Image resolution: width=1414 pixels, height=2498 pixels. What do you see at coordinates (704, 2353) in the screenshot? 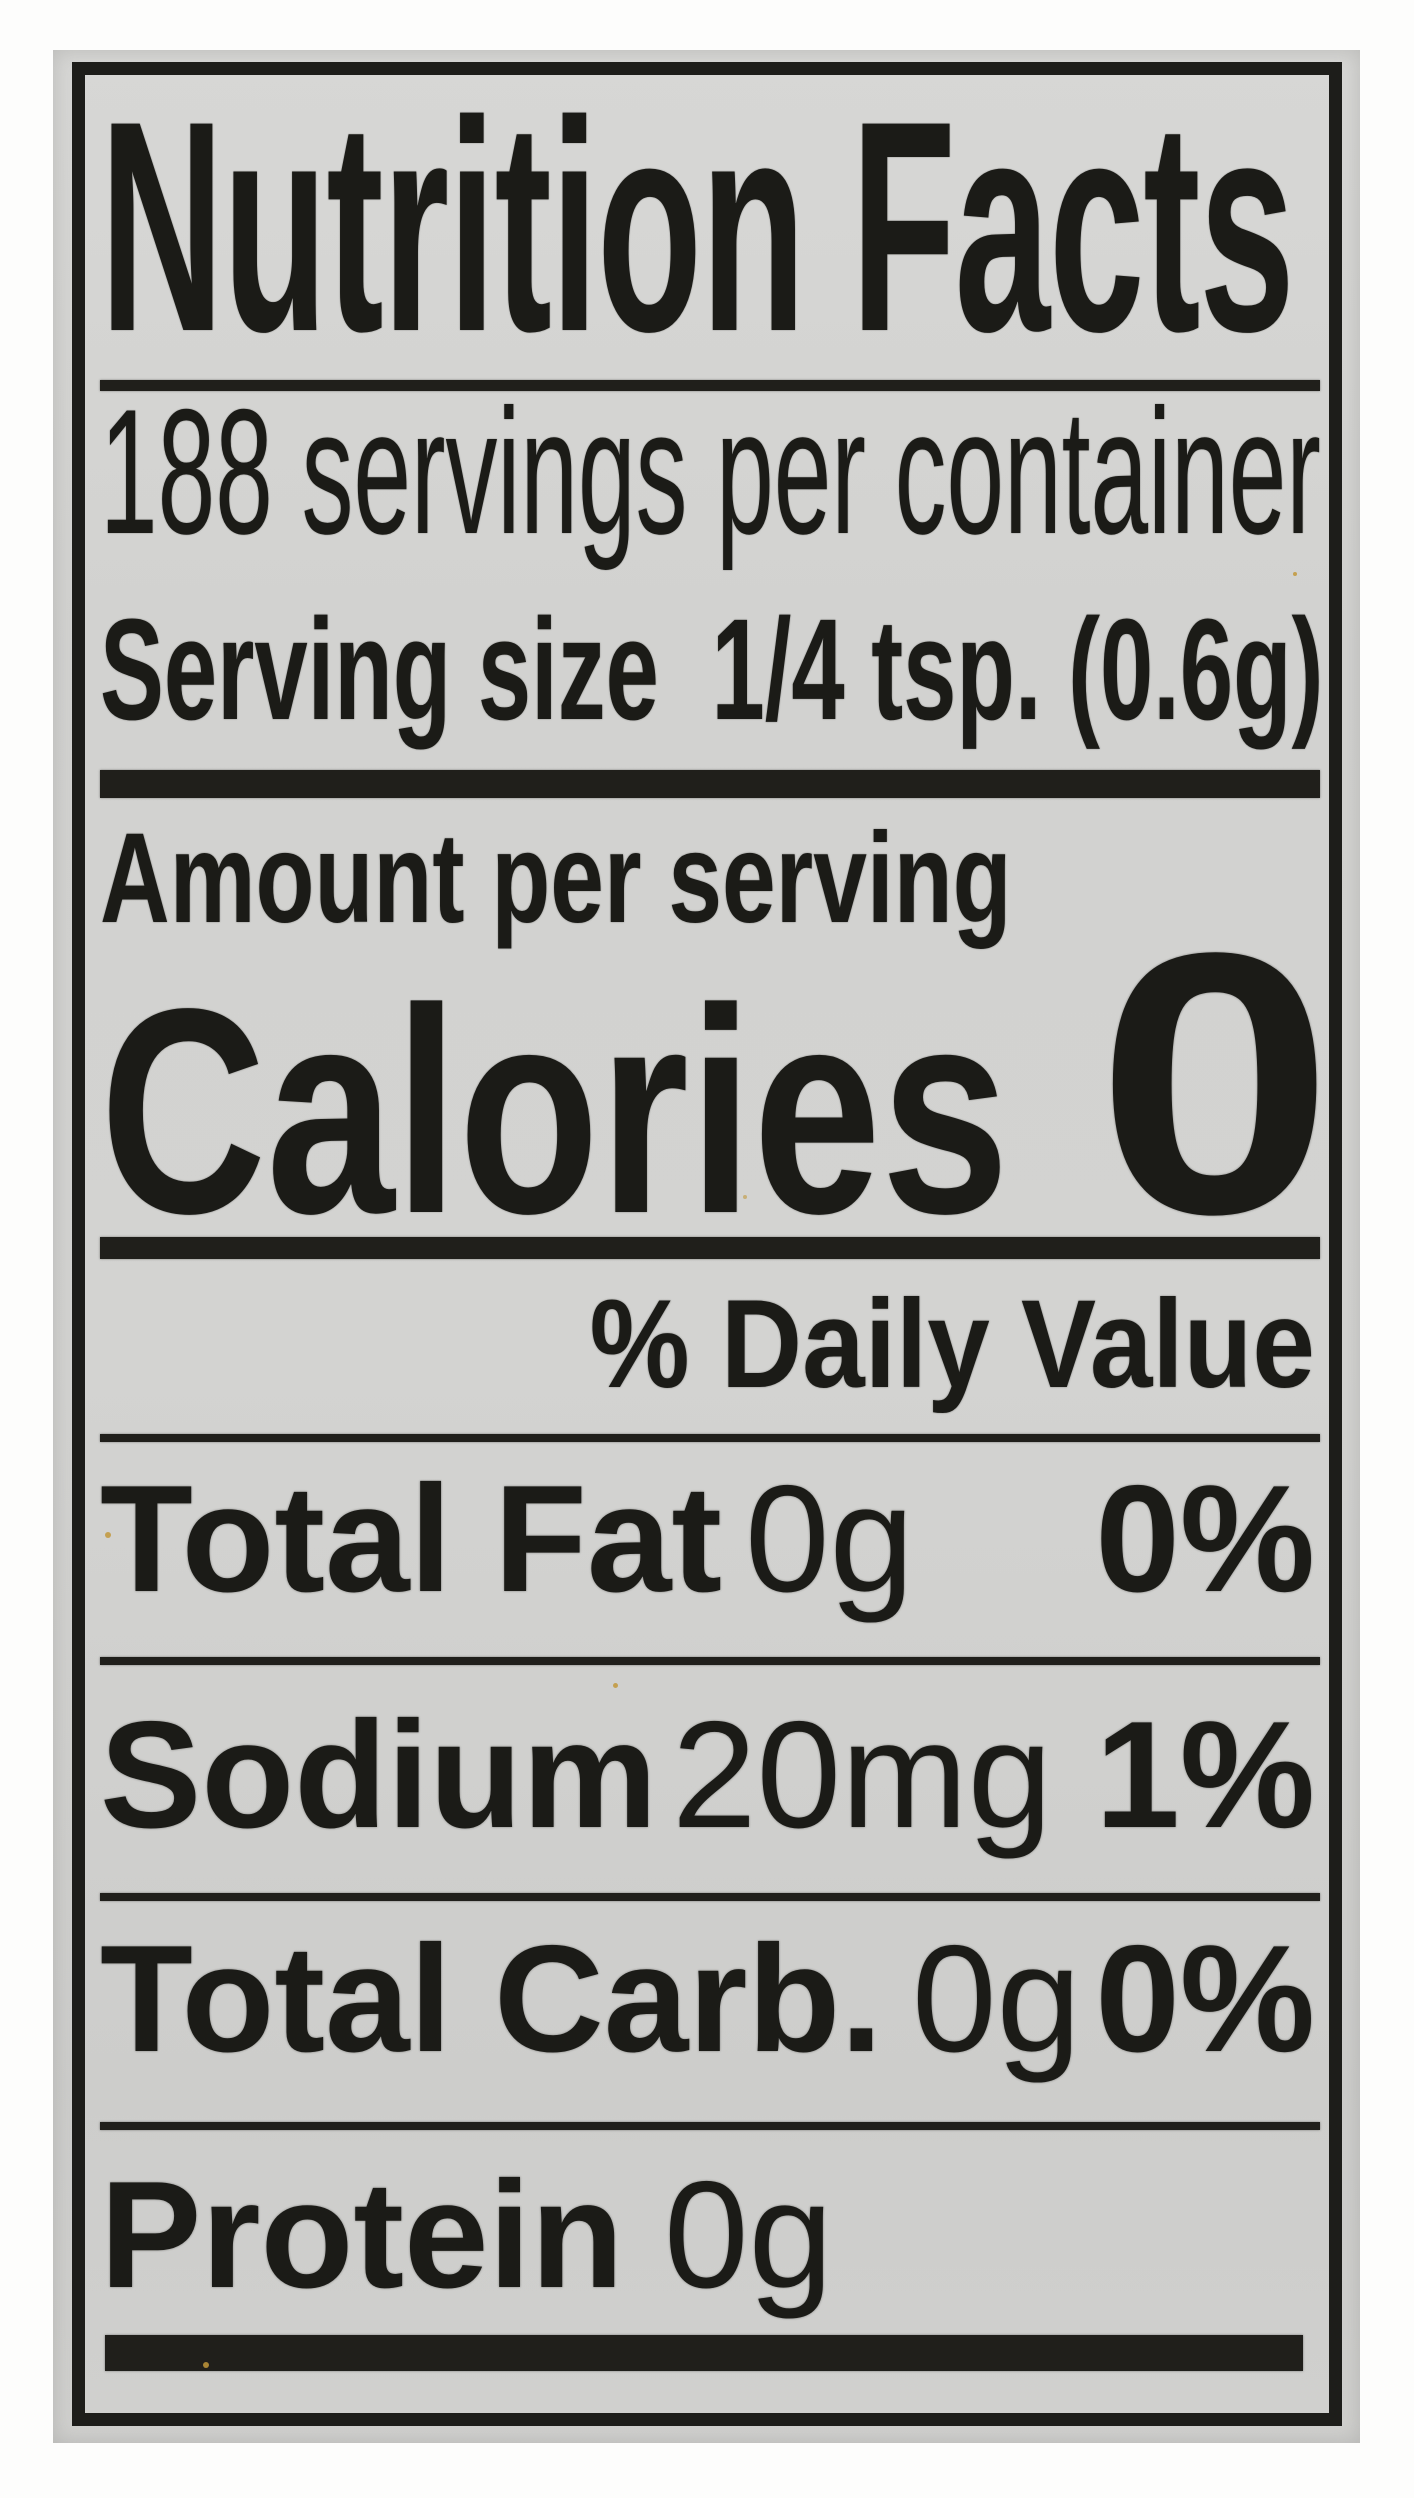
I see `thick-divider-bottom` at bounding box center [704, 2353].